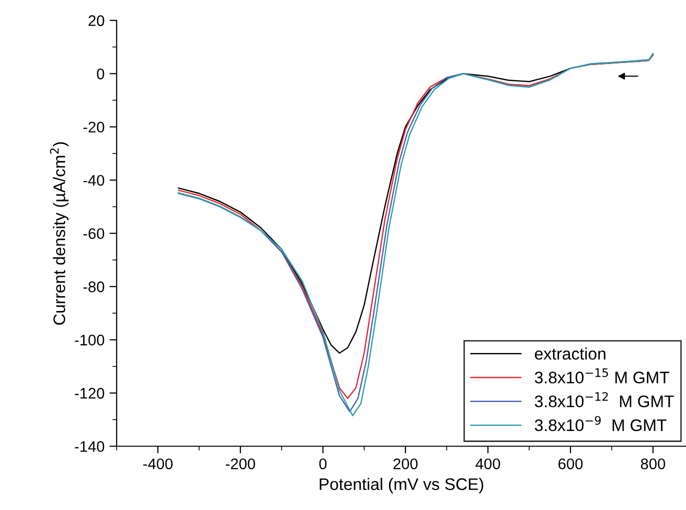 The width and height of the screenshot is (686, 510). What do you see at coordinates (604, 400) in the screenshot?
I see `legend-label: 3.8x10$^{−12}$ M GMT` at bounding box center [604, 400].